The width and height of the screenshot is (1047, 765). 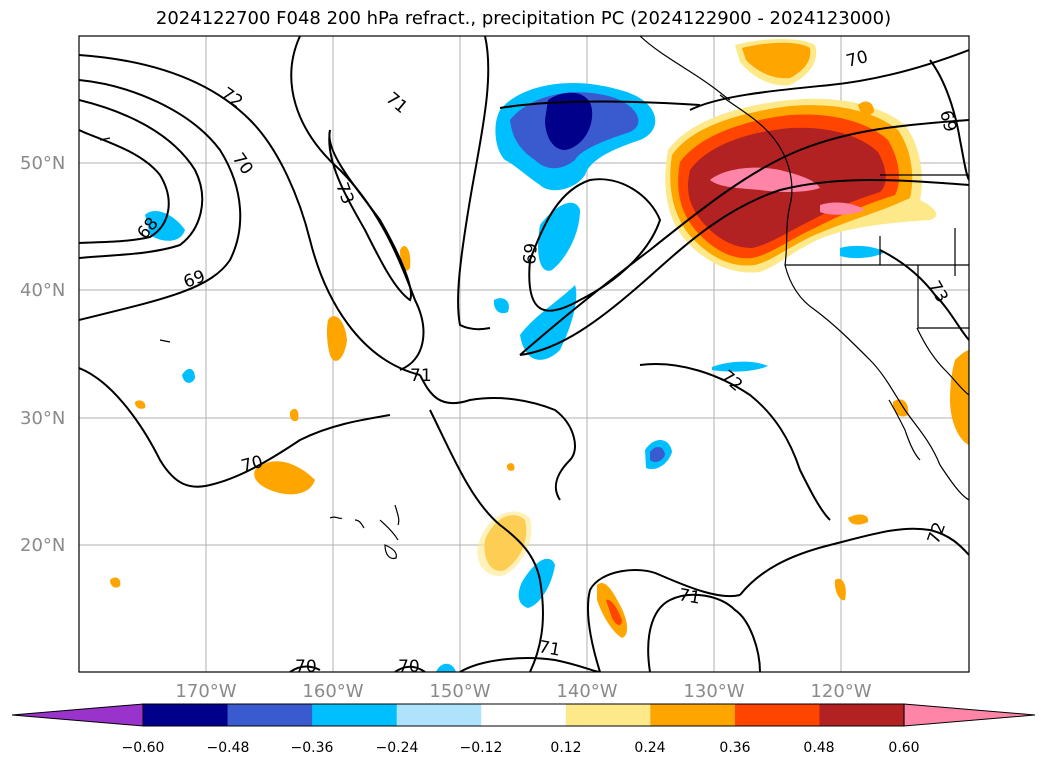 What do you see at coordinates (523, 691) in the screenshot?
I see `longitude-labels: 170°W 160°W 150°W 140°W 130°W 120°W` at bounding box center [523, 691].